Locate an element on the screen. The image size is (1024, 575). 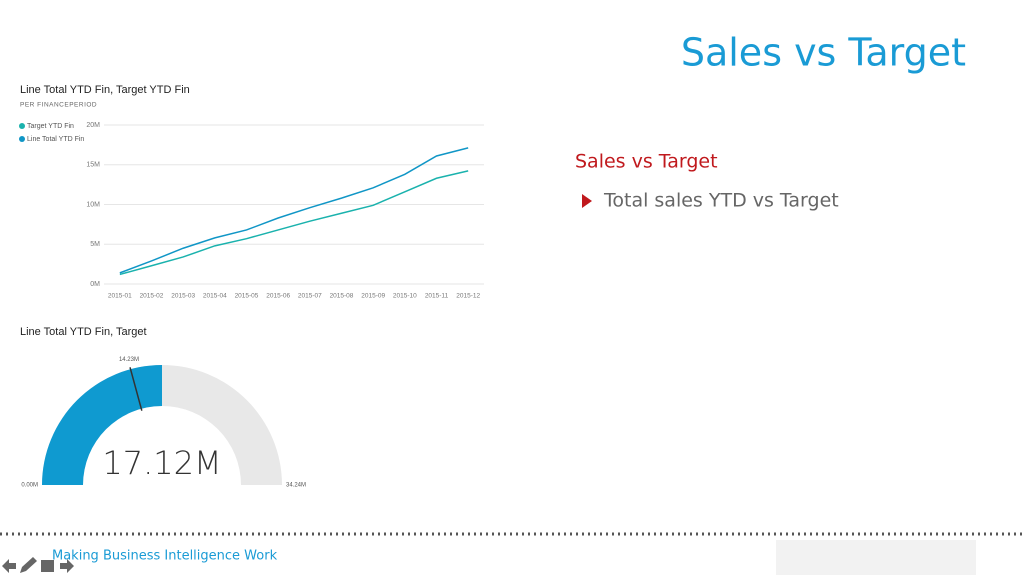
x-tick-label: 2015-09 is located at coordinates (373, 296).